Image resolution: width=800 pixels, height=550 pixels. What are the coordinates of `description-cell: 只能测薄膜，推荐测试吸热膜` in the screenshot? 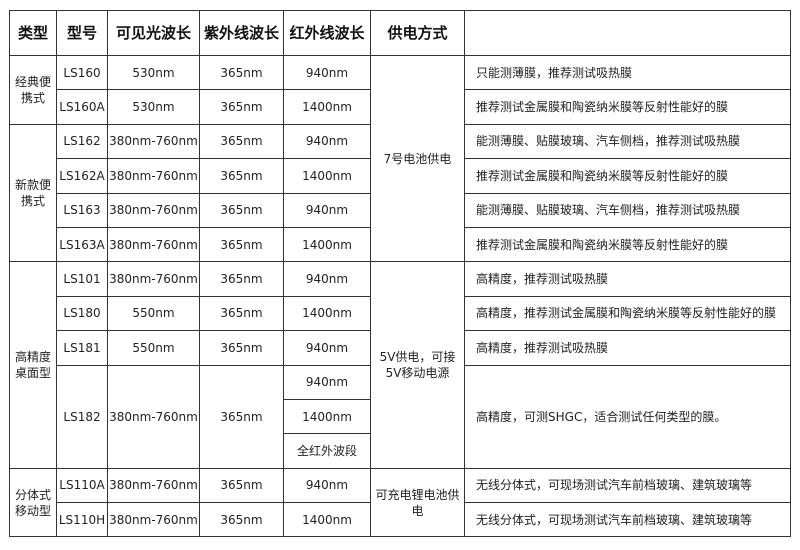 It's located at (627, 72).